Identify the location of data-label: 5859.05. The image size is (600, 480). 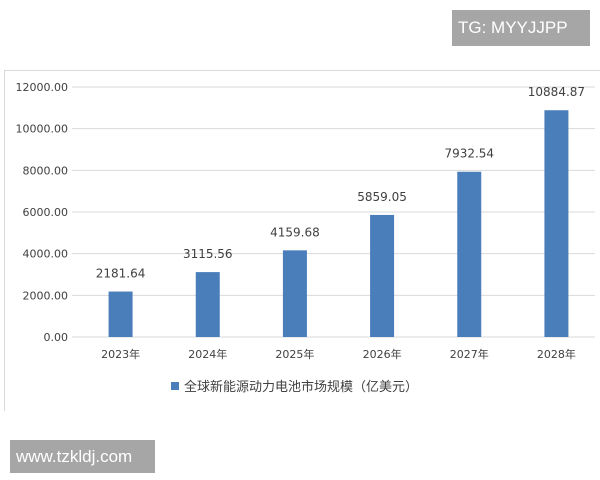
(382, 197).